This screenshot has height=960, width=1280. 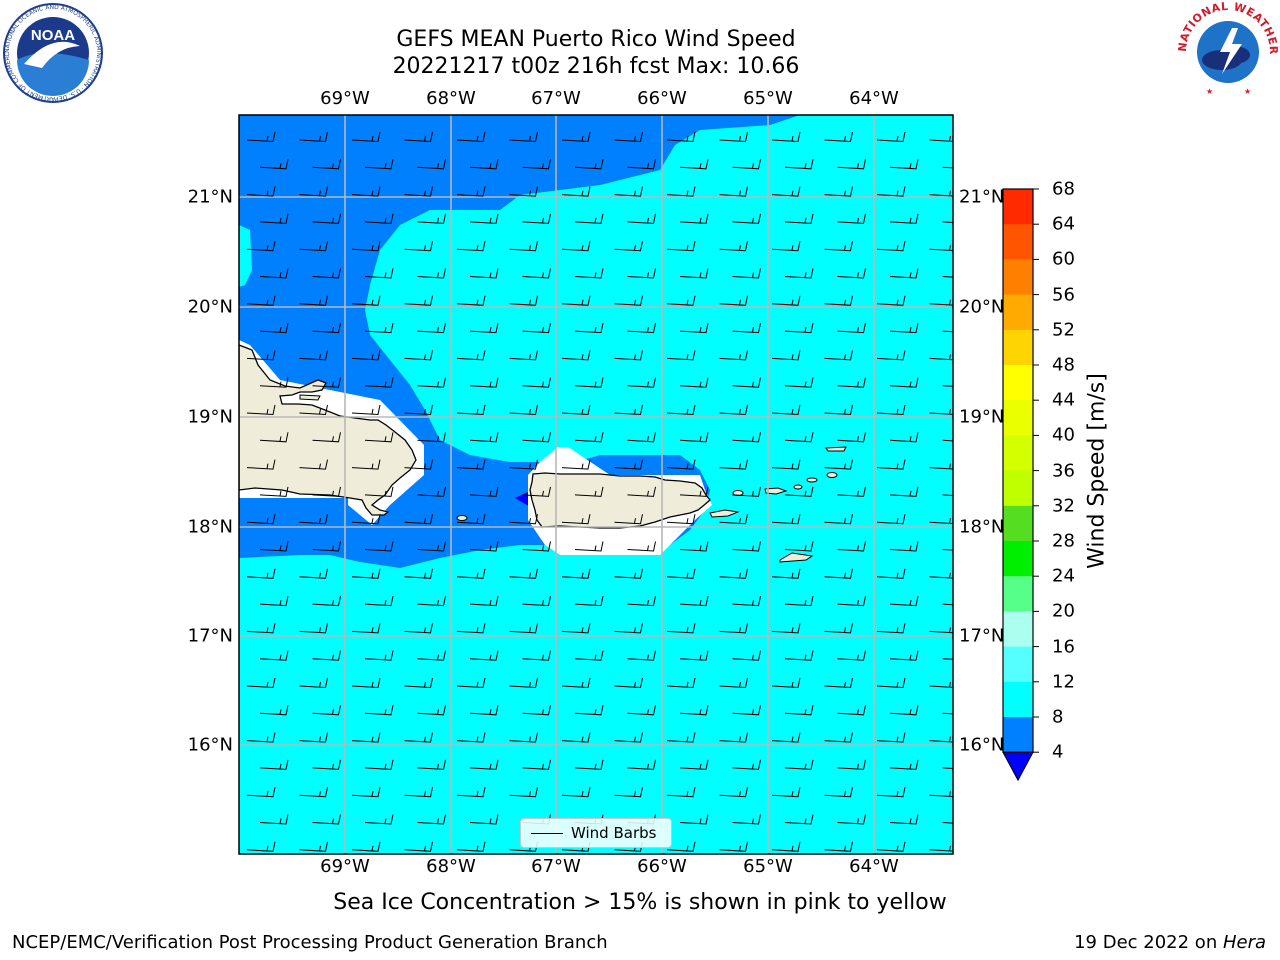 I want to click on lat-label-right: 18°N, so click(x=982, y=527).